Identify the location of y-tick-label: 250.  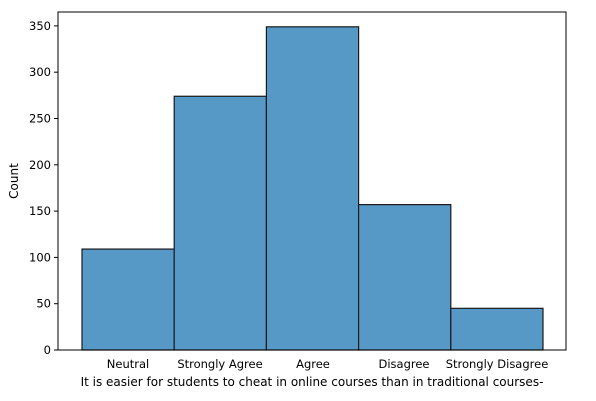
(40, 118).